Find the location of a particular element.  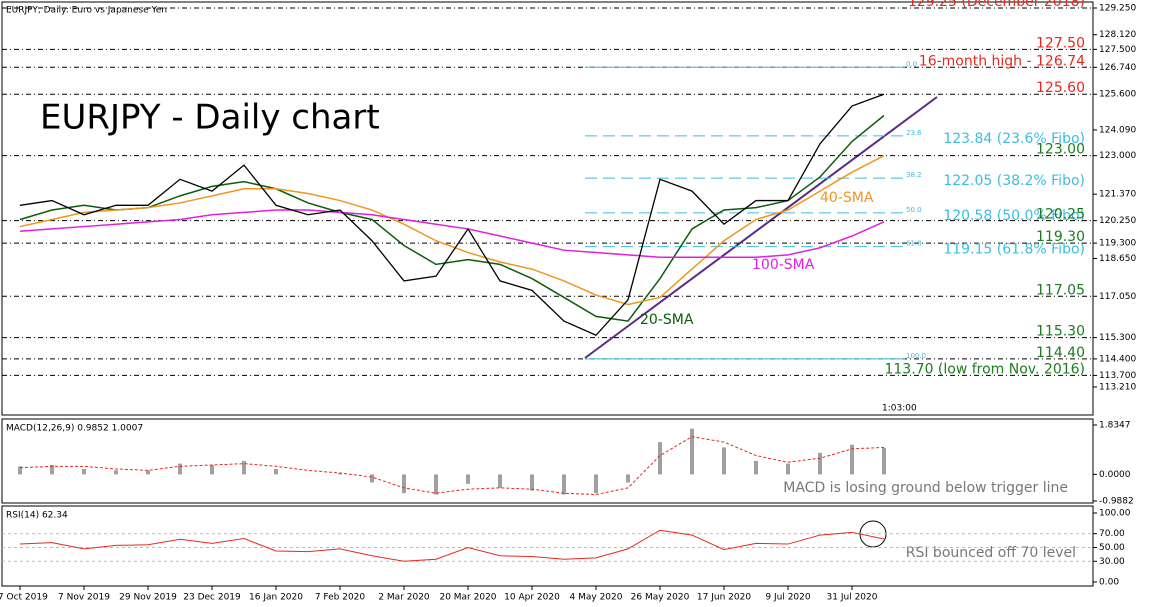

level-label: 115.30 is located at coordinates (1060, 332).